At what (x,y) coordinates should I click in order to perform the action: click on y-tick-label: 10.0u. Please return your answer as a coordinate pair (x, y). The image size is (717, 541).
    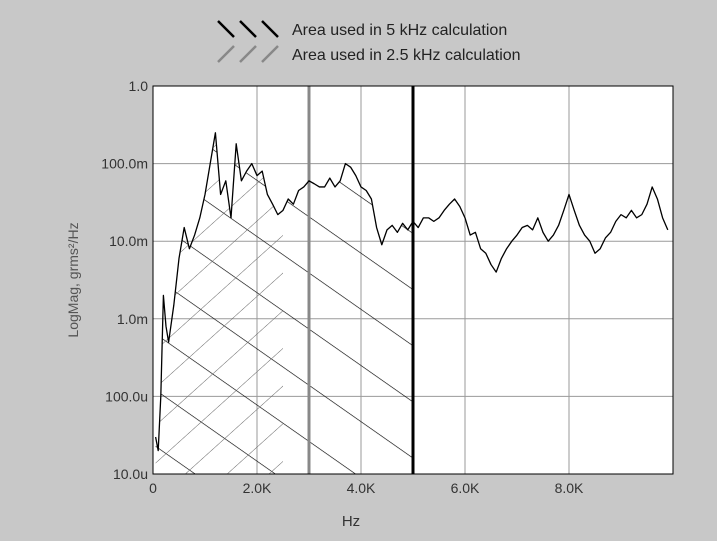
    Looking at the image, I should click on (130, 474).